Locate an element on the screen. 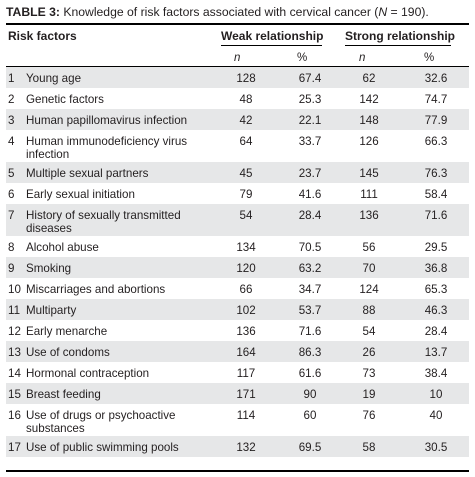 The width and height of the screenshot is (475, 477). weak-pct-value: 90 is located at coordinates (310, 394).